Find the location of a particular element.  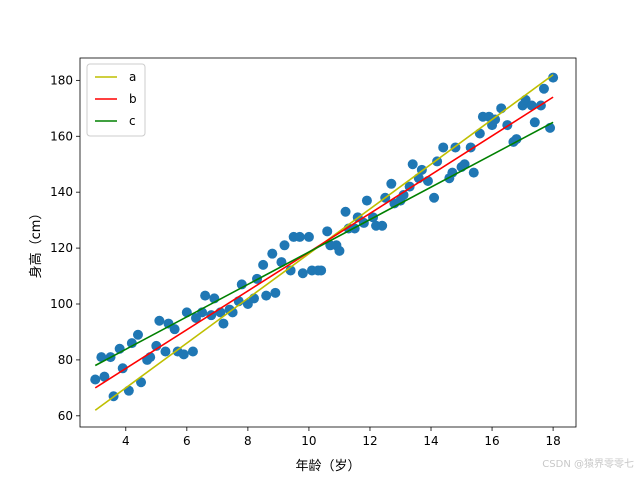

legend: abc is located at coordinates (116, 100).